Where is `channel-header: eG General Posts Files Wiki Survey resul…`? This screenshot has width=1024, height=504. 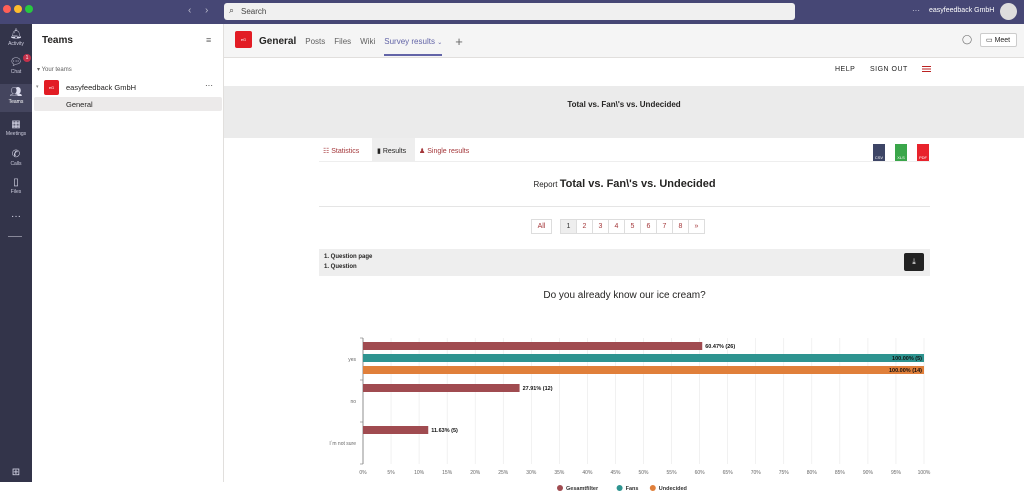
channel-header: eG General Posts Files Wiki Survey resul… is located at coordinates (624, 41).